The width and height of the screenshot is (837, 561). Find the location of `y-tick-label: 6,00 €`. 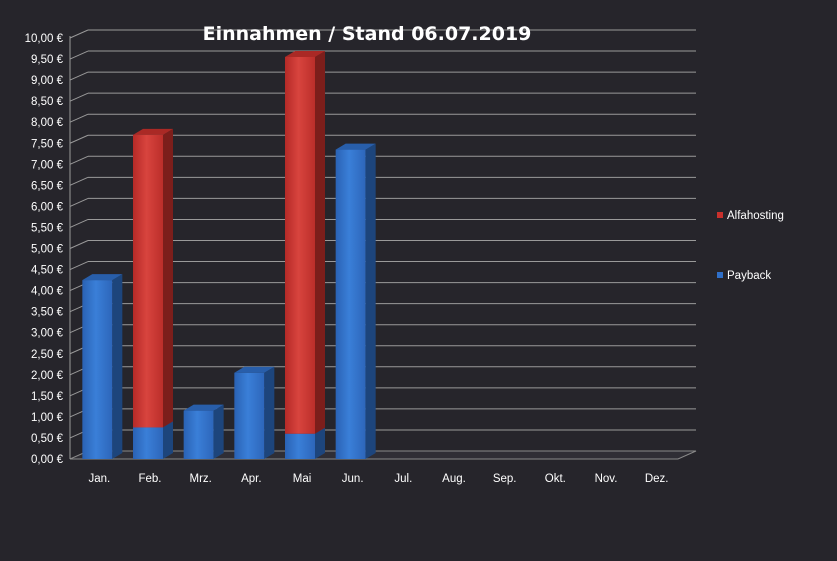

y-tick-label: 6,00 € is located at coordinates (47, 207).